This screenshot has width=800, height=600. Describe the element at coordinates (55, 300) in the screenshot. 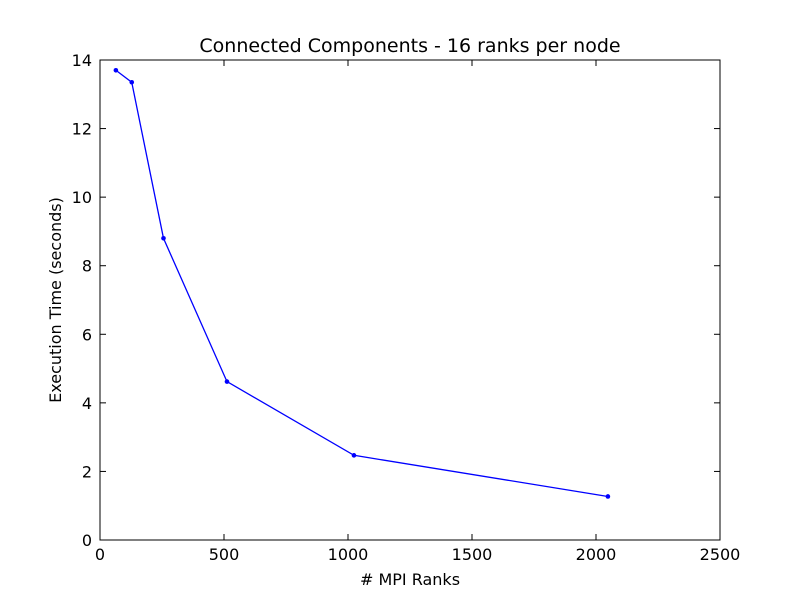

I see `y-axis-label: Execution Time (seconds)` at that location.